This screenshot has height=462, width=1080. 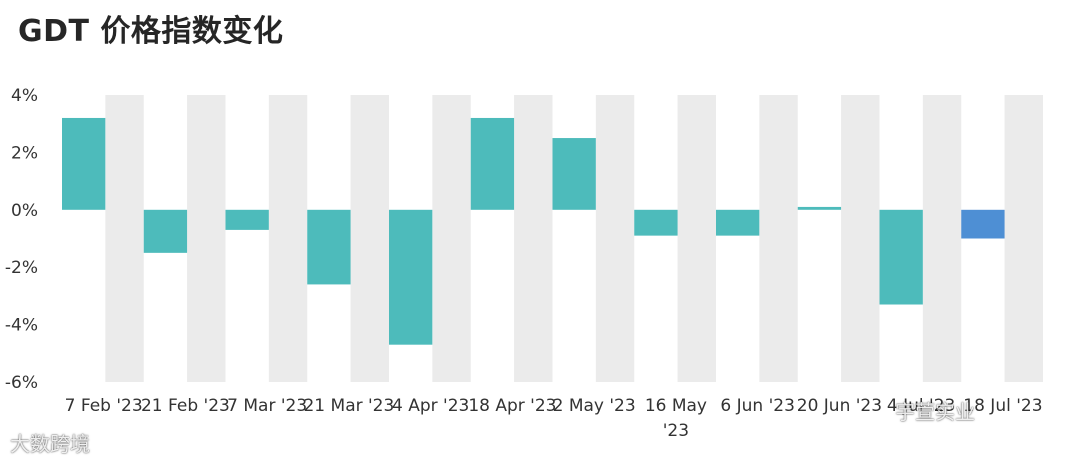 I want to click on x-tick-label: 18 Jul '23, so click(x=1002, y=406).